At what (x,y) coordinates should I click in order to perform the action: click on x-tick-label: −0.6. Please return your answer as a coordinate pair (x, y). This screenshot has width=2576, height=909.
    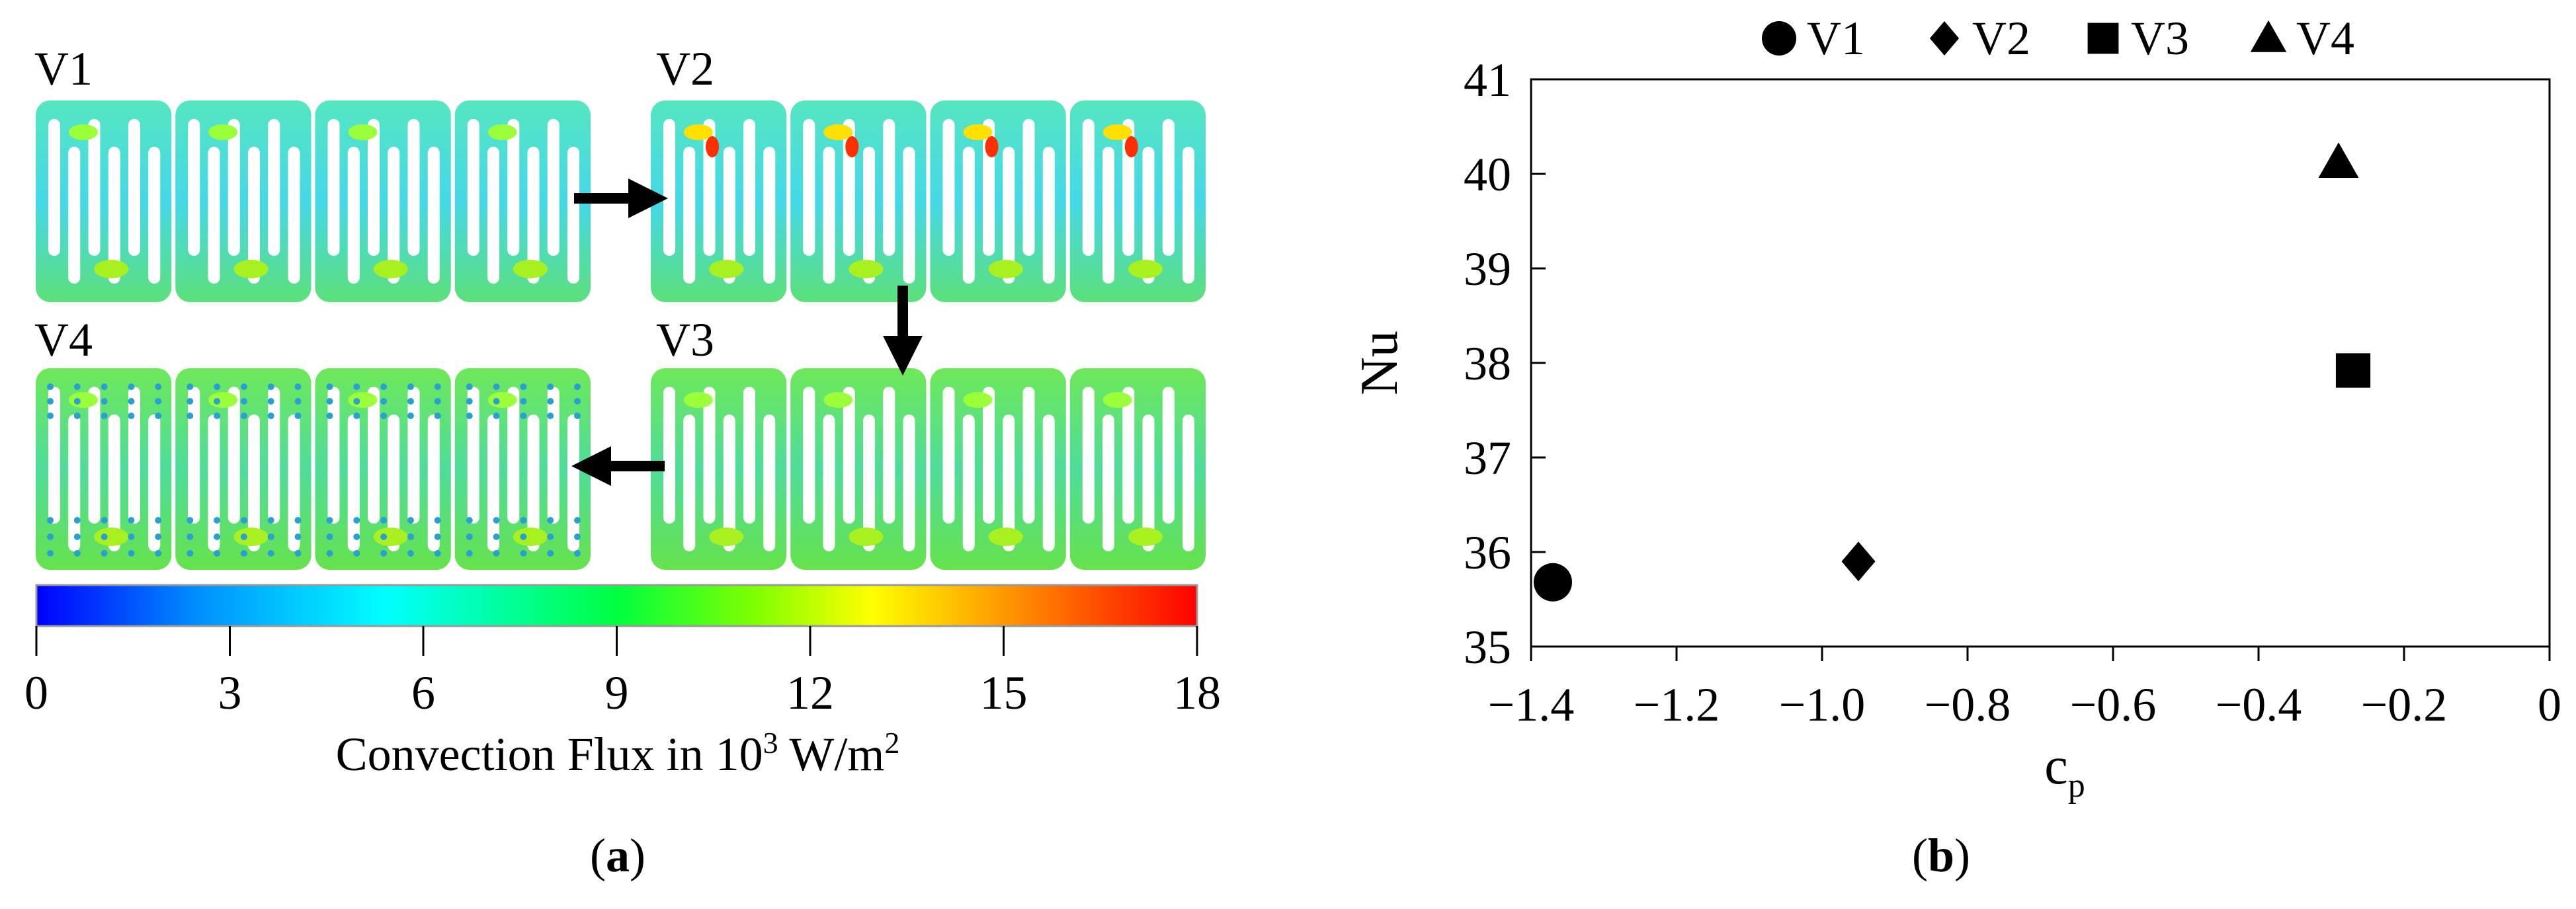
    Looking at the image, I should click on (2113, 704).